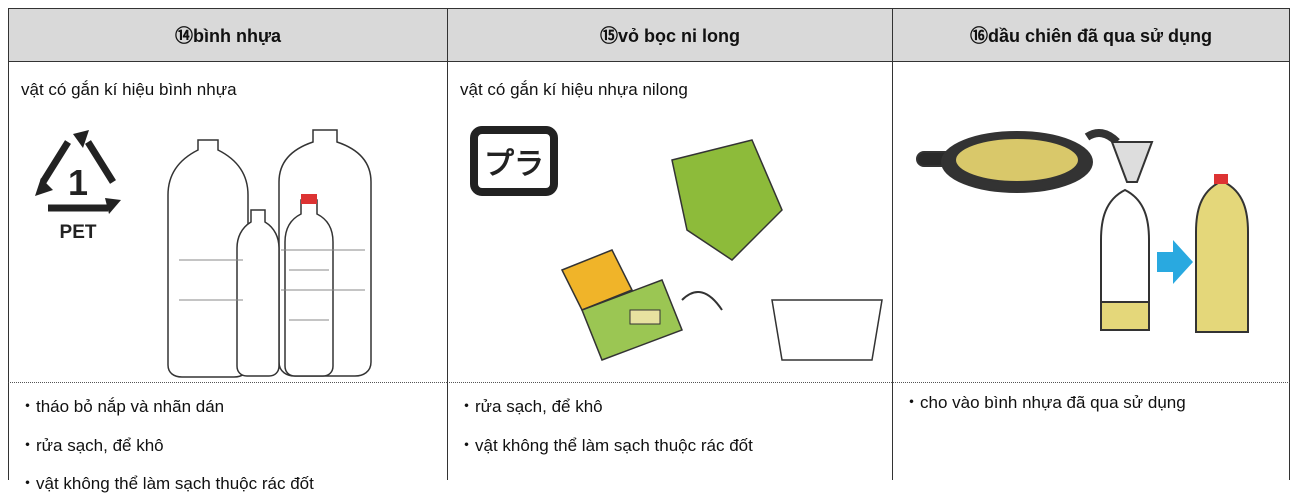 The height and width of the screenshot is (494, 1298). What do you see at coordinates (129, 89) in the screenshot?
I see `description: vật có gắn kí hiệu bình nhựa` at bounding box center [129, 89].